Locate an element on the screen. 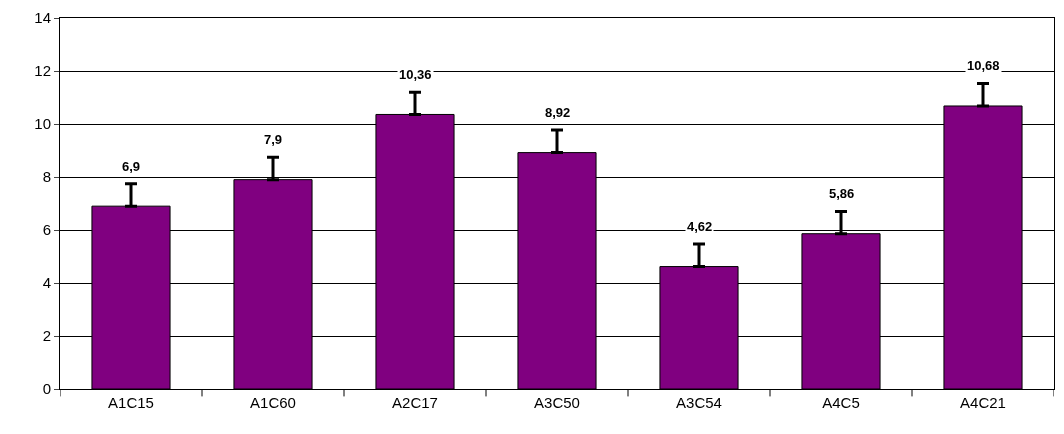  data-label: 4,62 is located at coordinates (700, 226).